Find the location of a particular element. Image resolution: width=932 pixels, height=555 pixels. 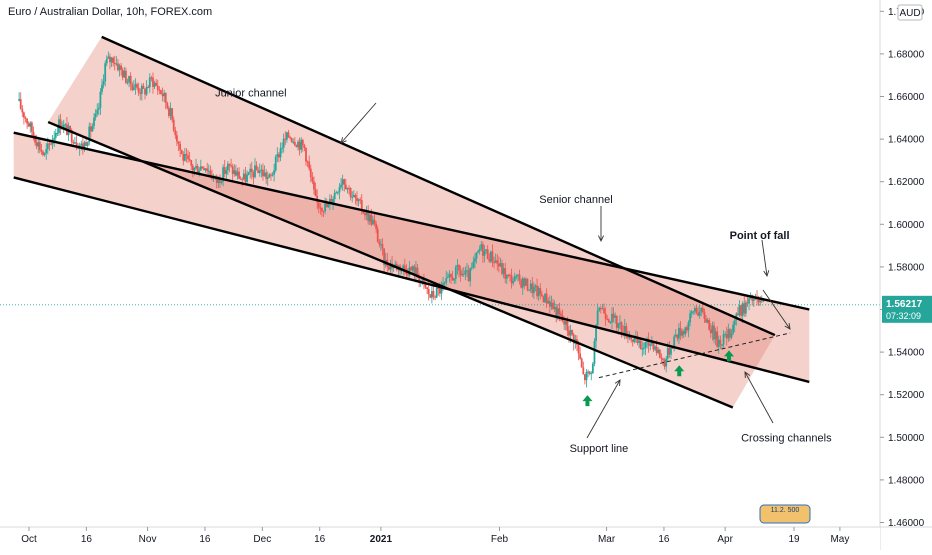

x-tick-label-2: Nov is located at coordinates (148, 539).